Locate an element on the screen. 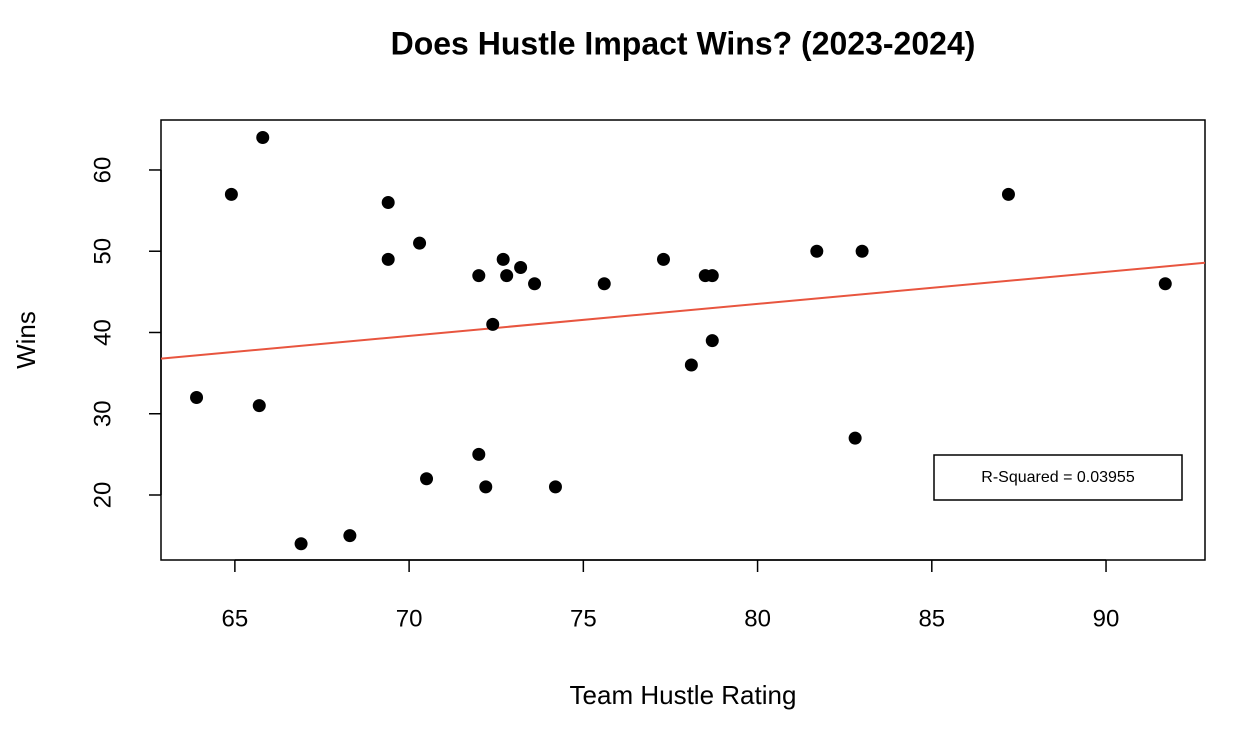 The height and width of the screenshot is (738, 1242). x-tick-label: 75 is located at coordinates (583, 618).